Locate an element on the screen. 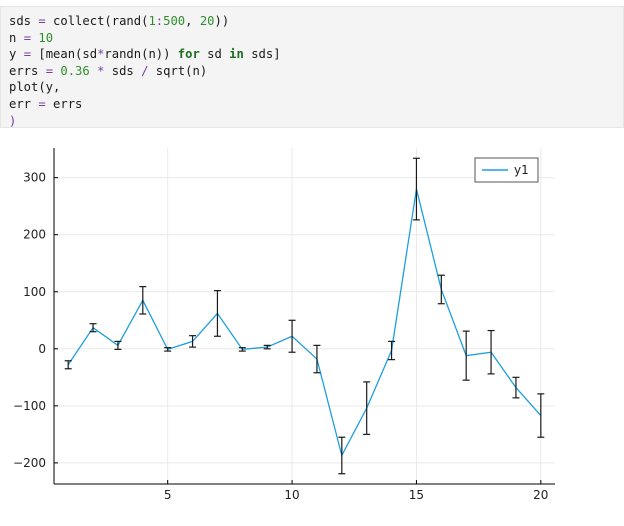 This screenshot has height=526, width=624. code-token: , is located at coordinates (192, 21).